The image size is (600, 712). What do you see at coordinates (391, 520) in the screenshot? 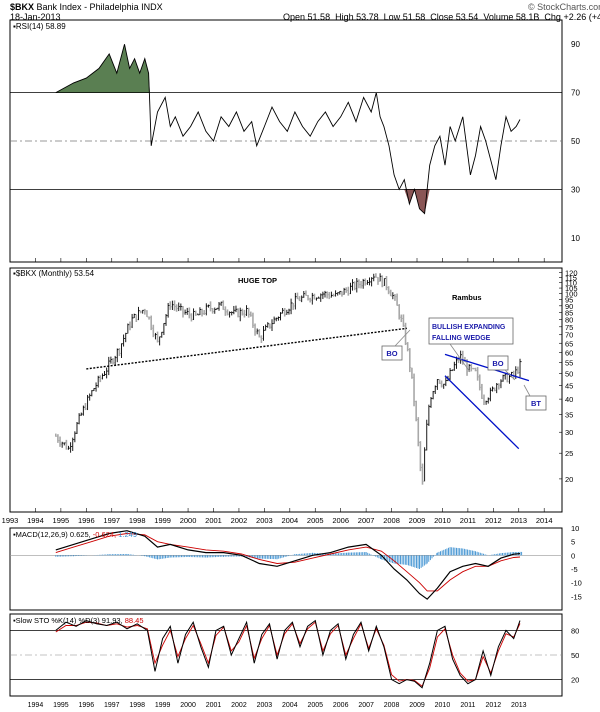
I see `year-label: 2008` at bounding box center [391, 520].